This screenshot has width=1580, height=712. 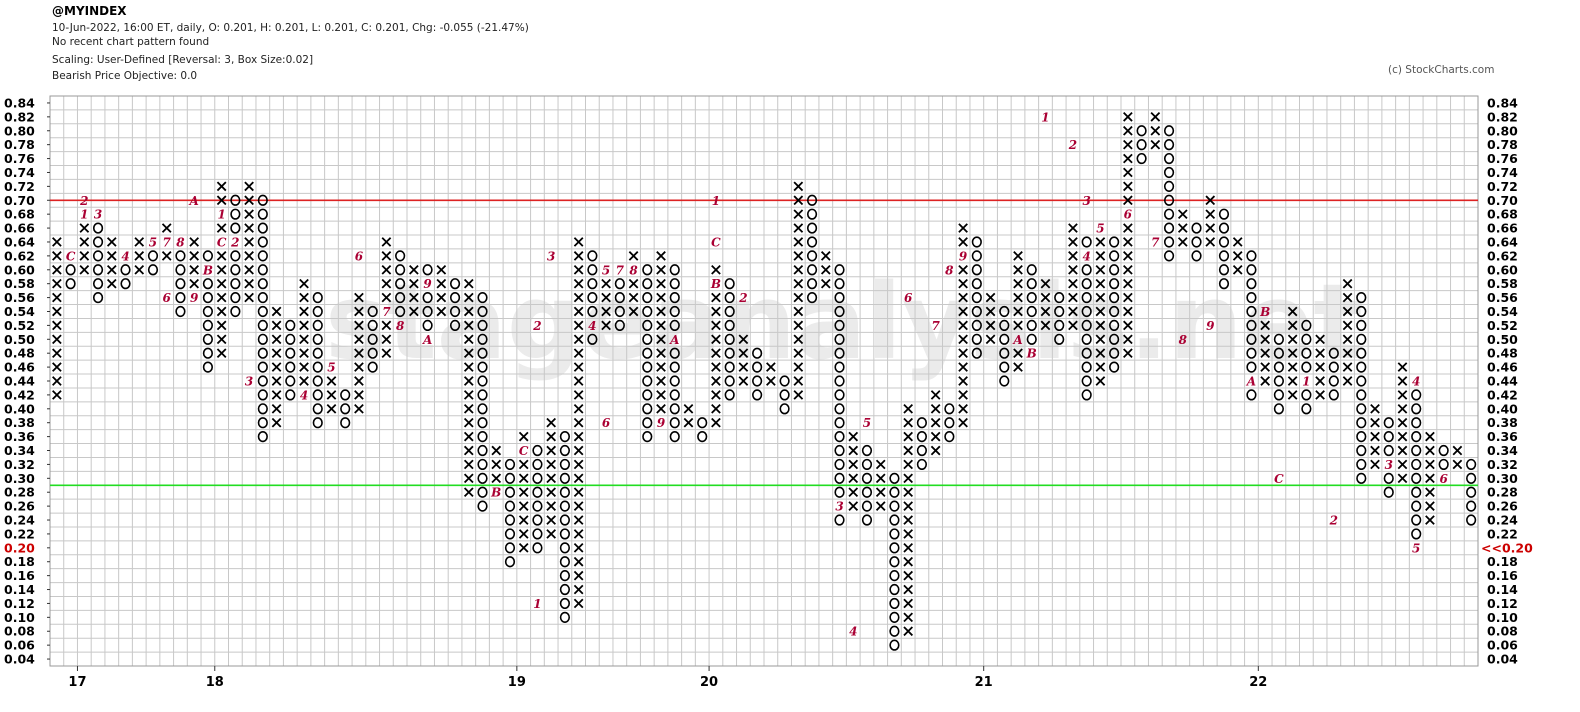 I want to click on y-tick-label-right: 0.36, so click(x=1502, y=436).